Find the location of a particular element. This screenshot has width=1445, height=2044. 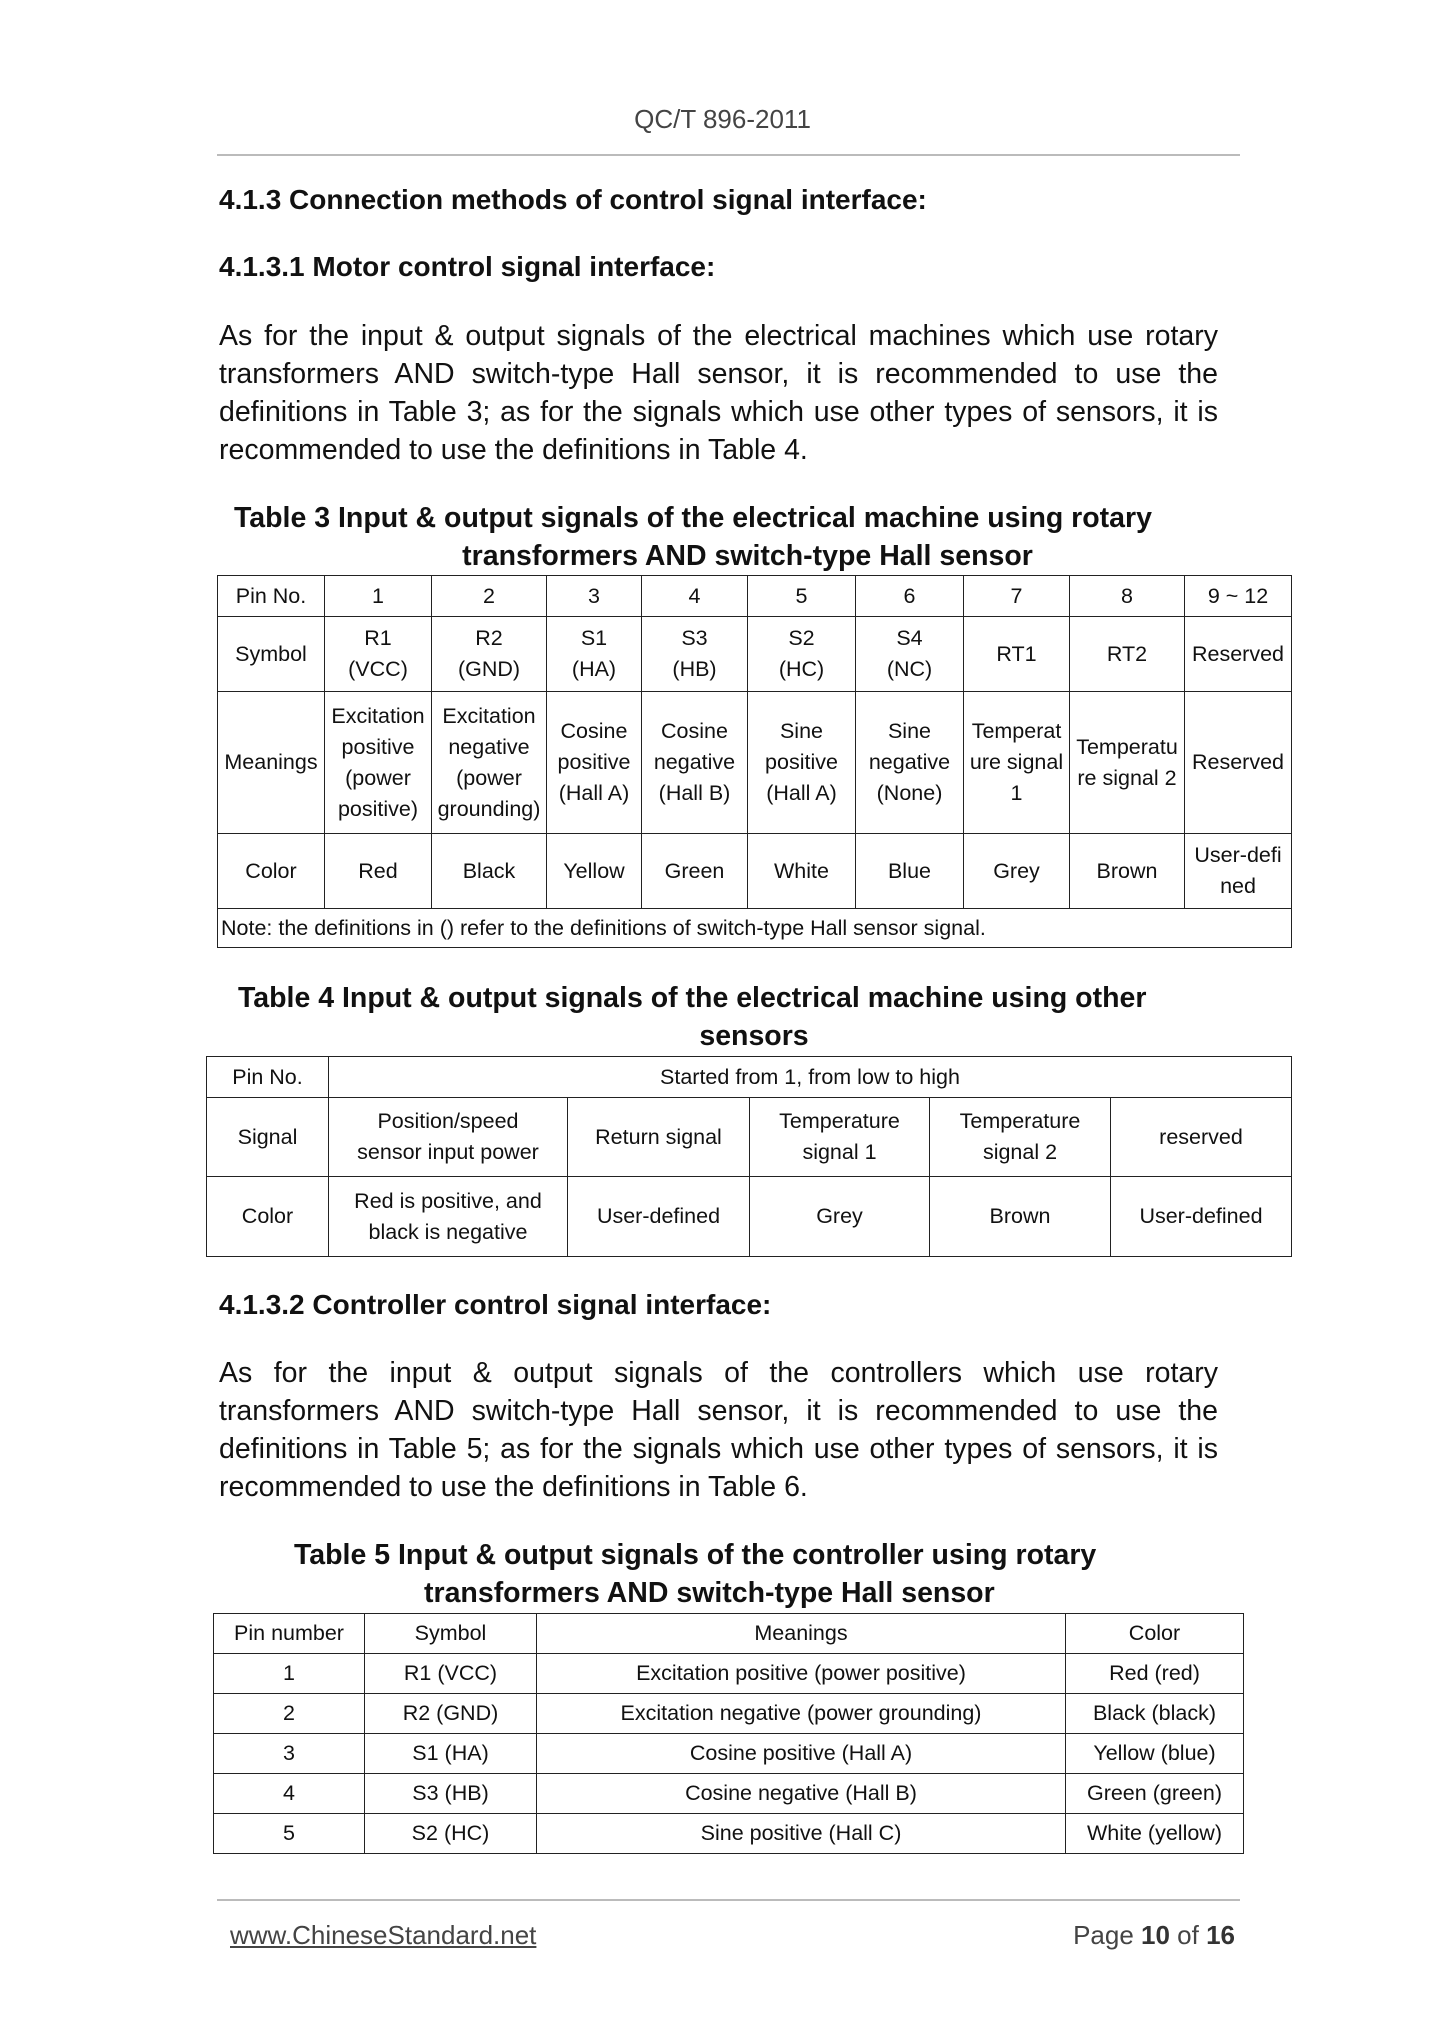

table-cell: 5 is located at coordinates (801, 596).